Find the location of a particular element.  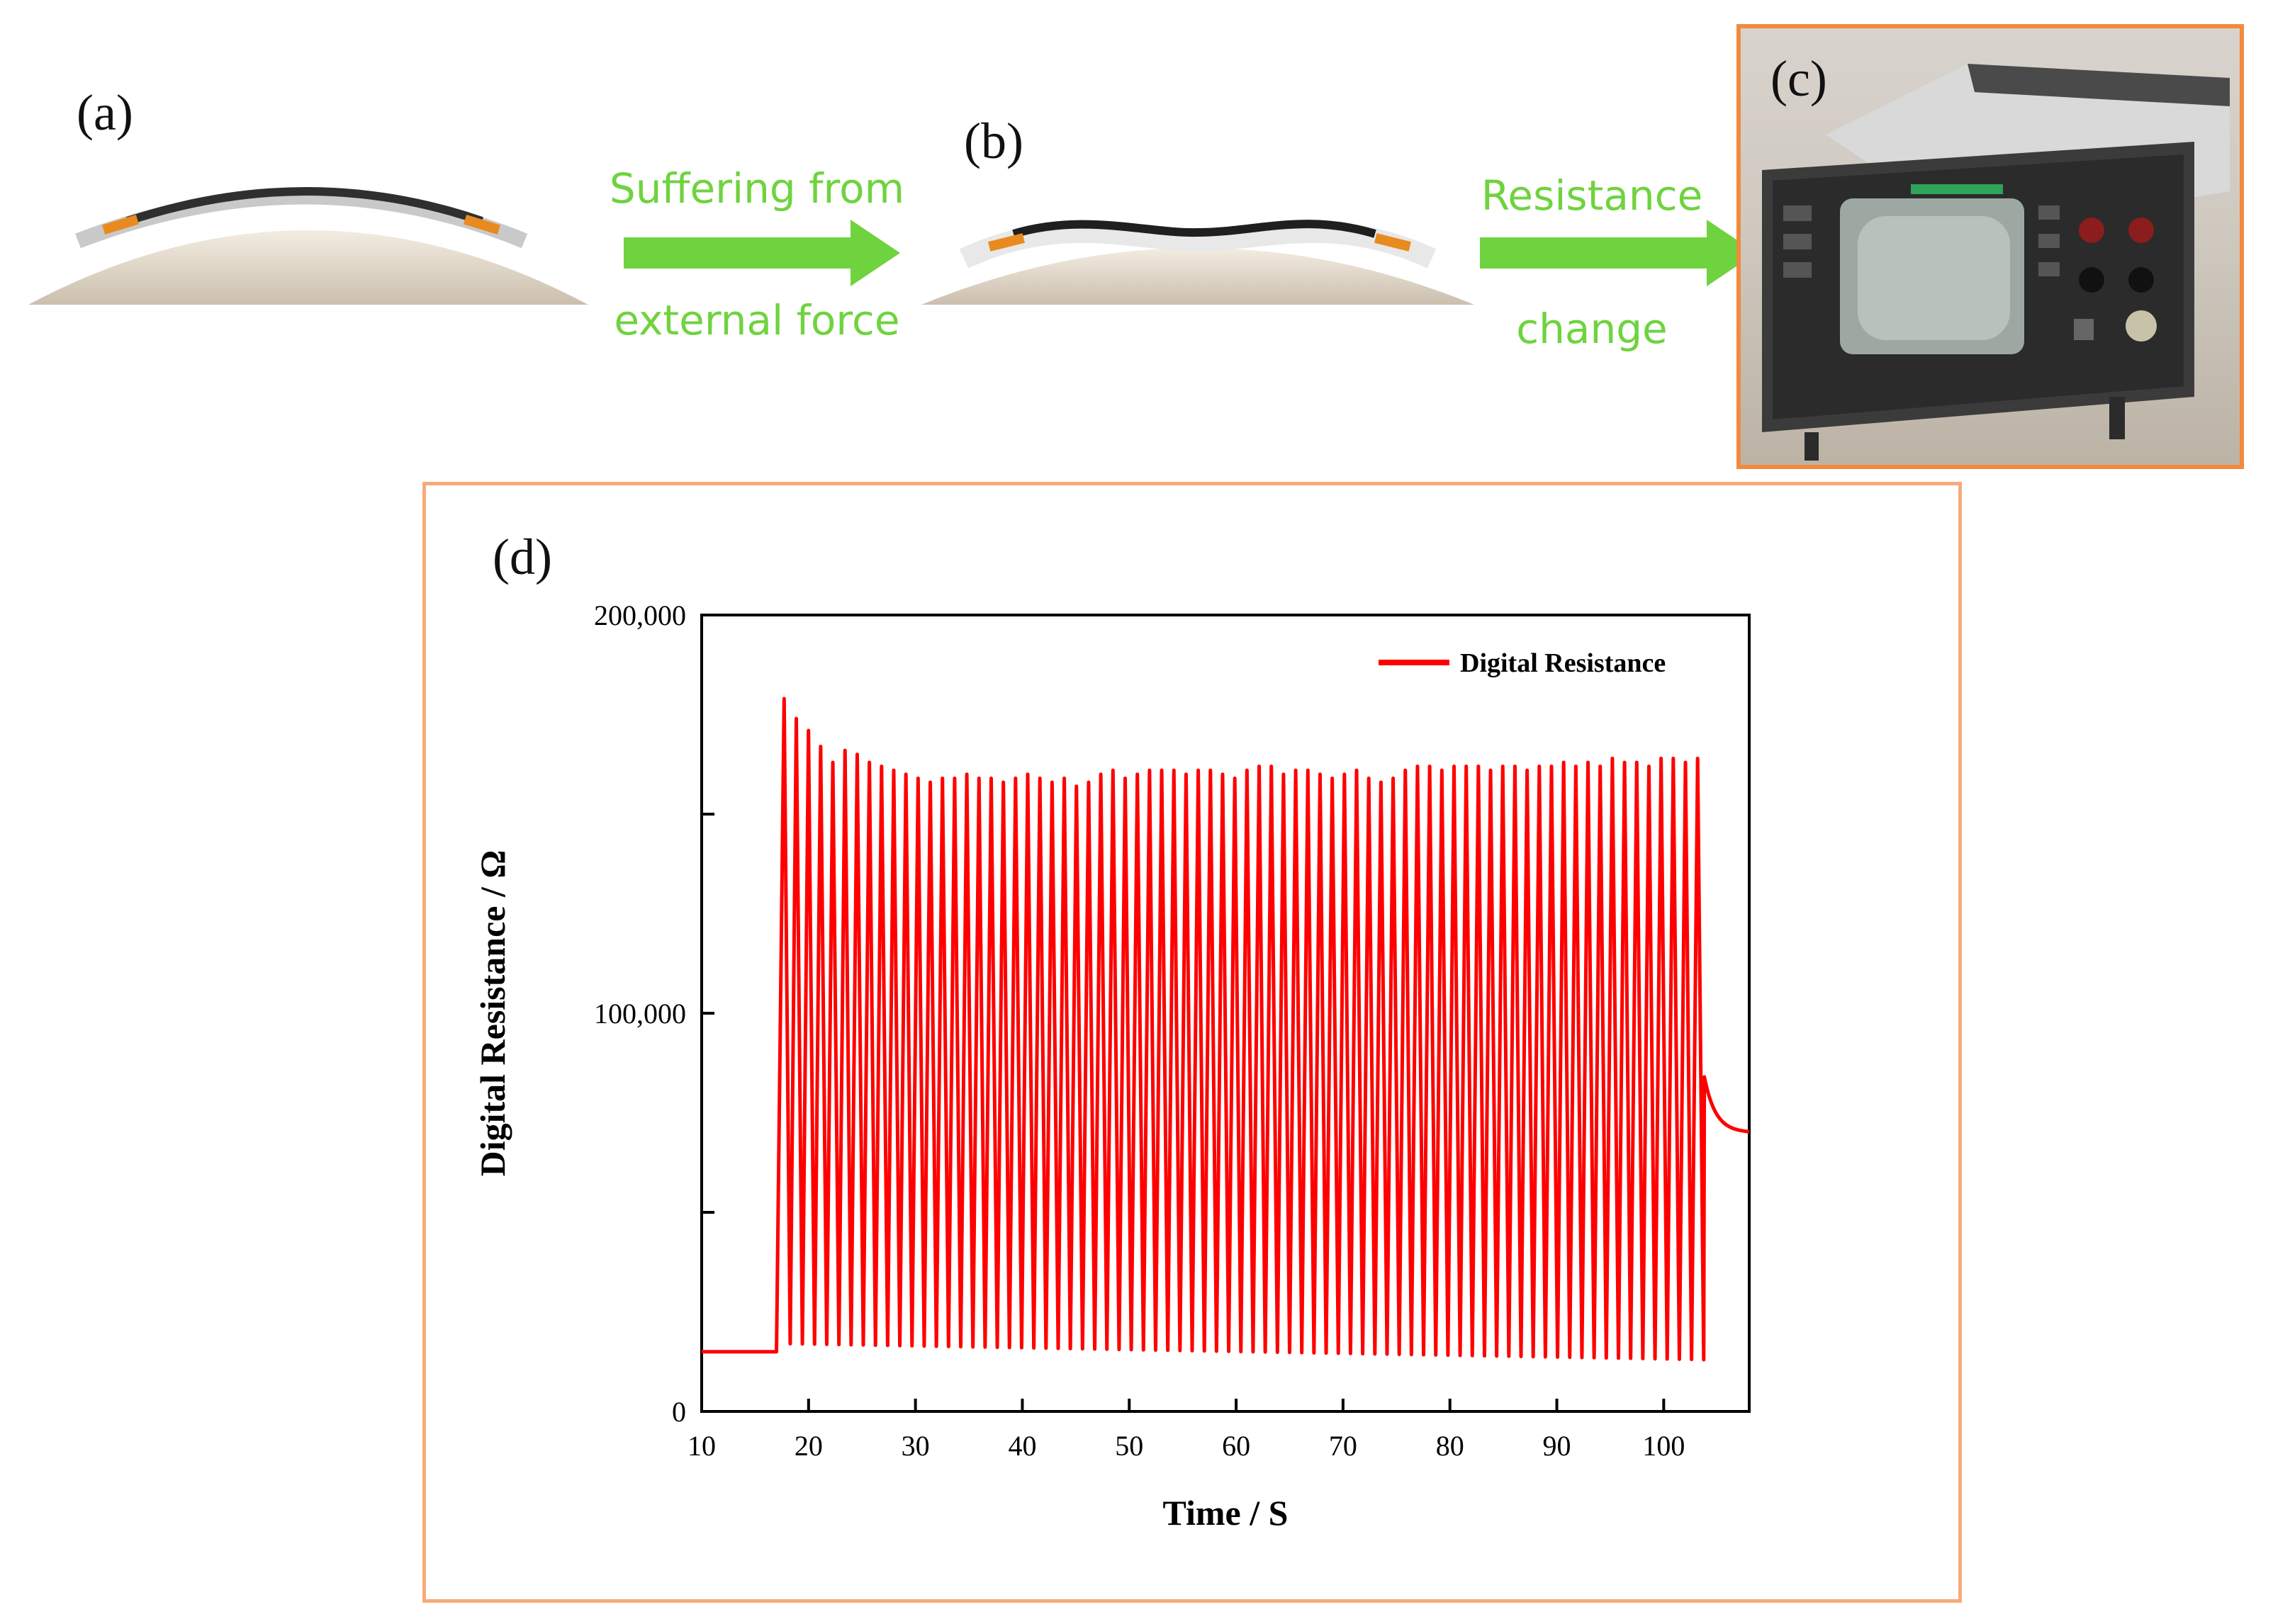

y-tick-label: 100,000 is located at coordinates (640, 1014).